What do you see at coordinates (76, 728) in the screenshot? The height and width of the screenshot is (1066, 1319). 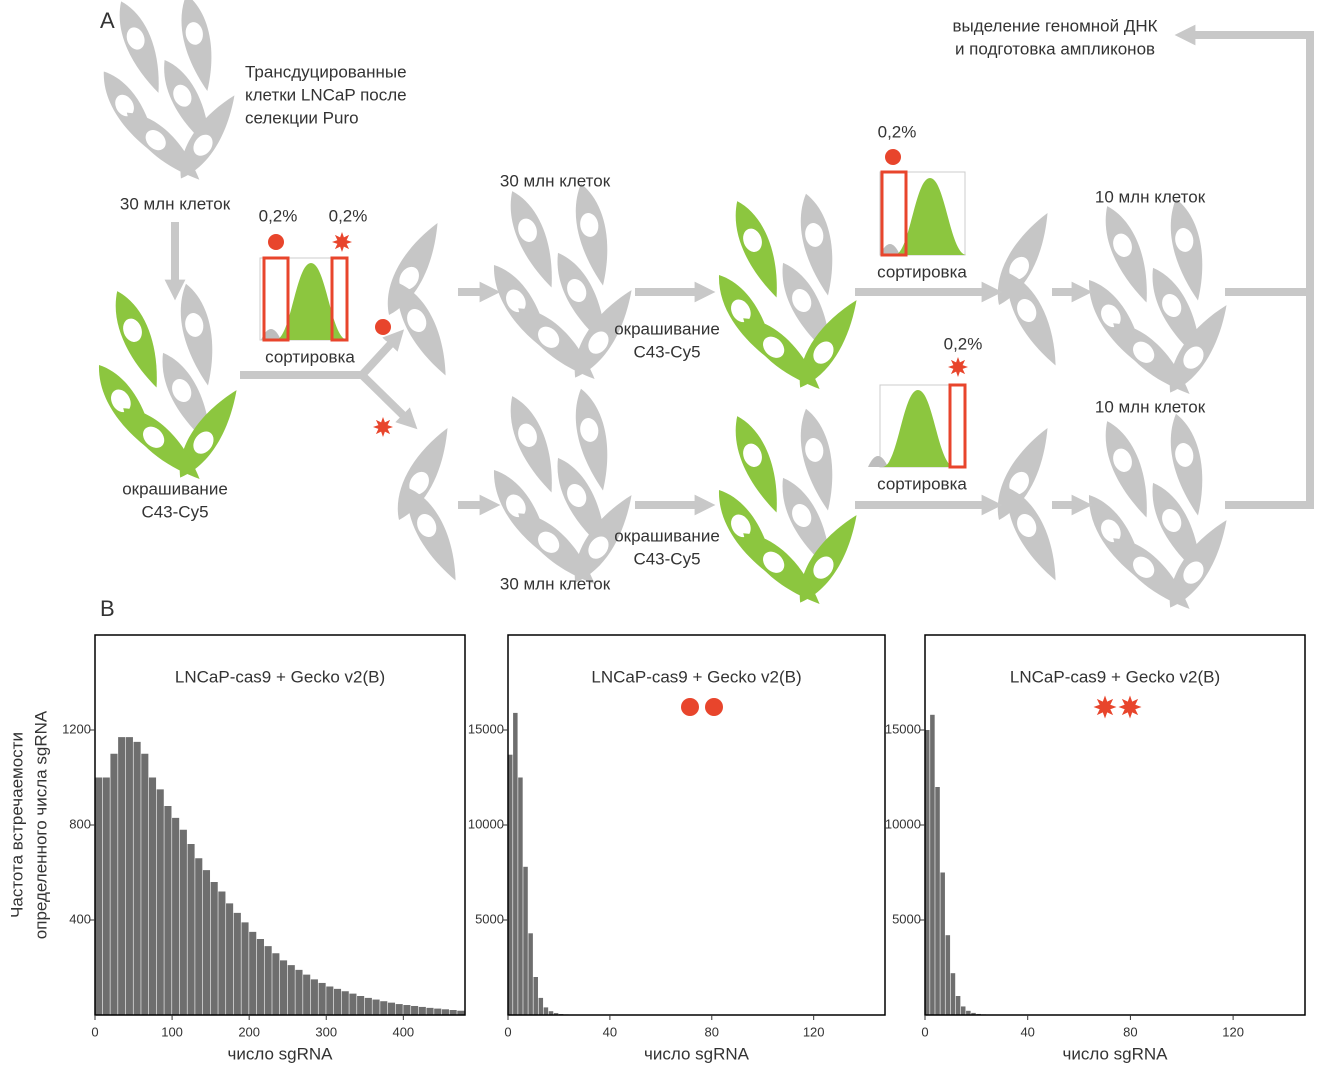 I see `y-tick-label: 1200` at bounding box center [76, 728].